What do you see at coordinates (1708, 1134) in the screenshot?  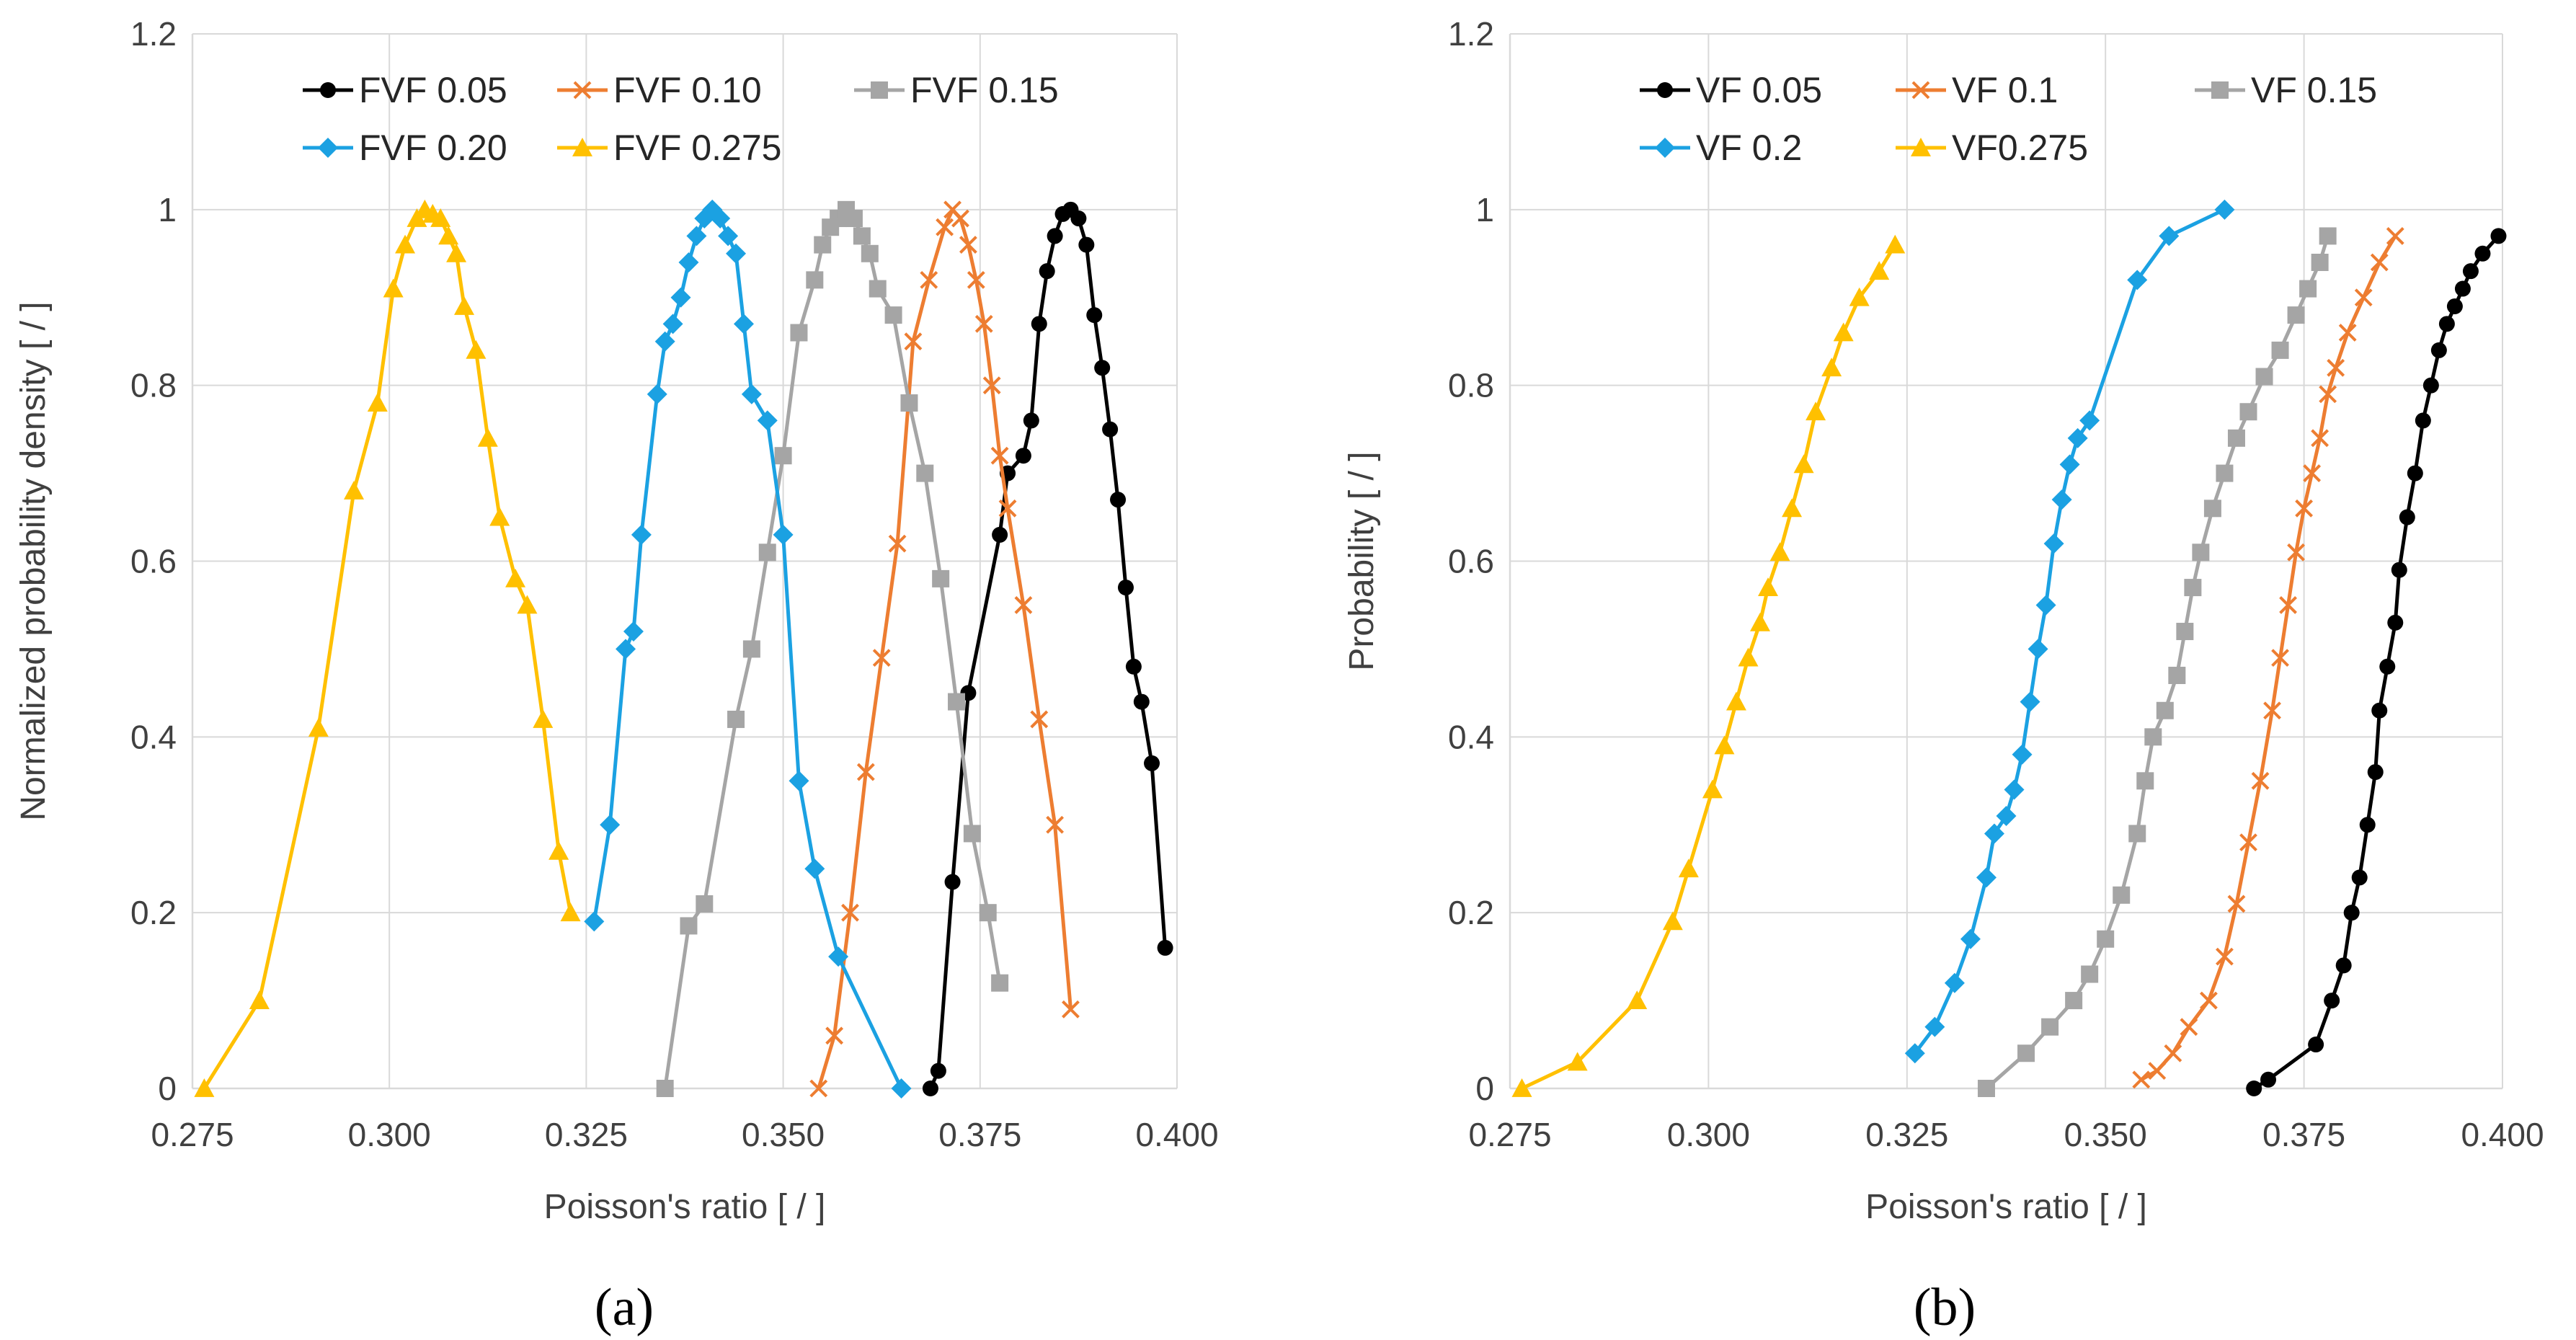 I see `panel-b-x-tick-label: 0.300` at bounding box center [1708, 1134].